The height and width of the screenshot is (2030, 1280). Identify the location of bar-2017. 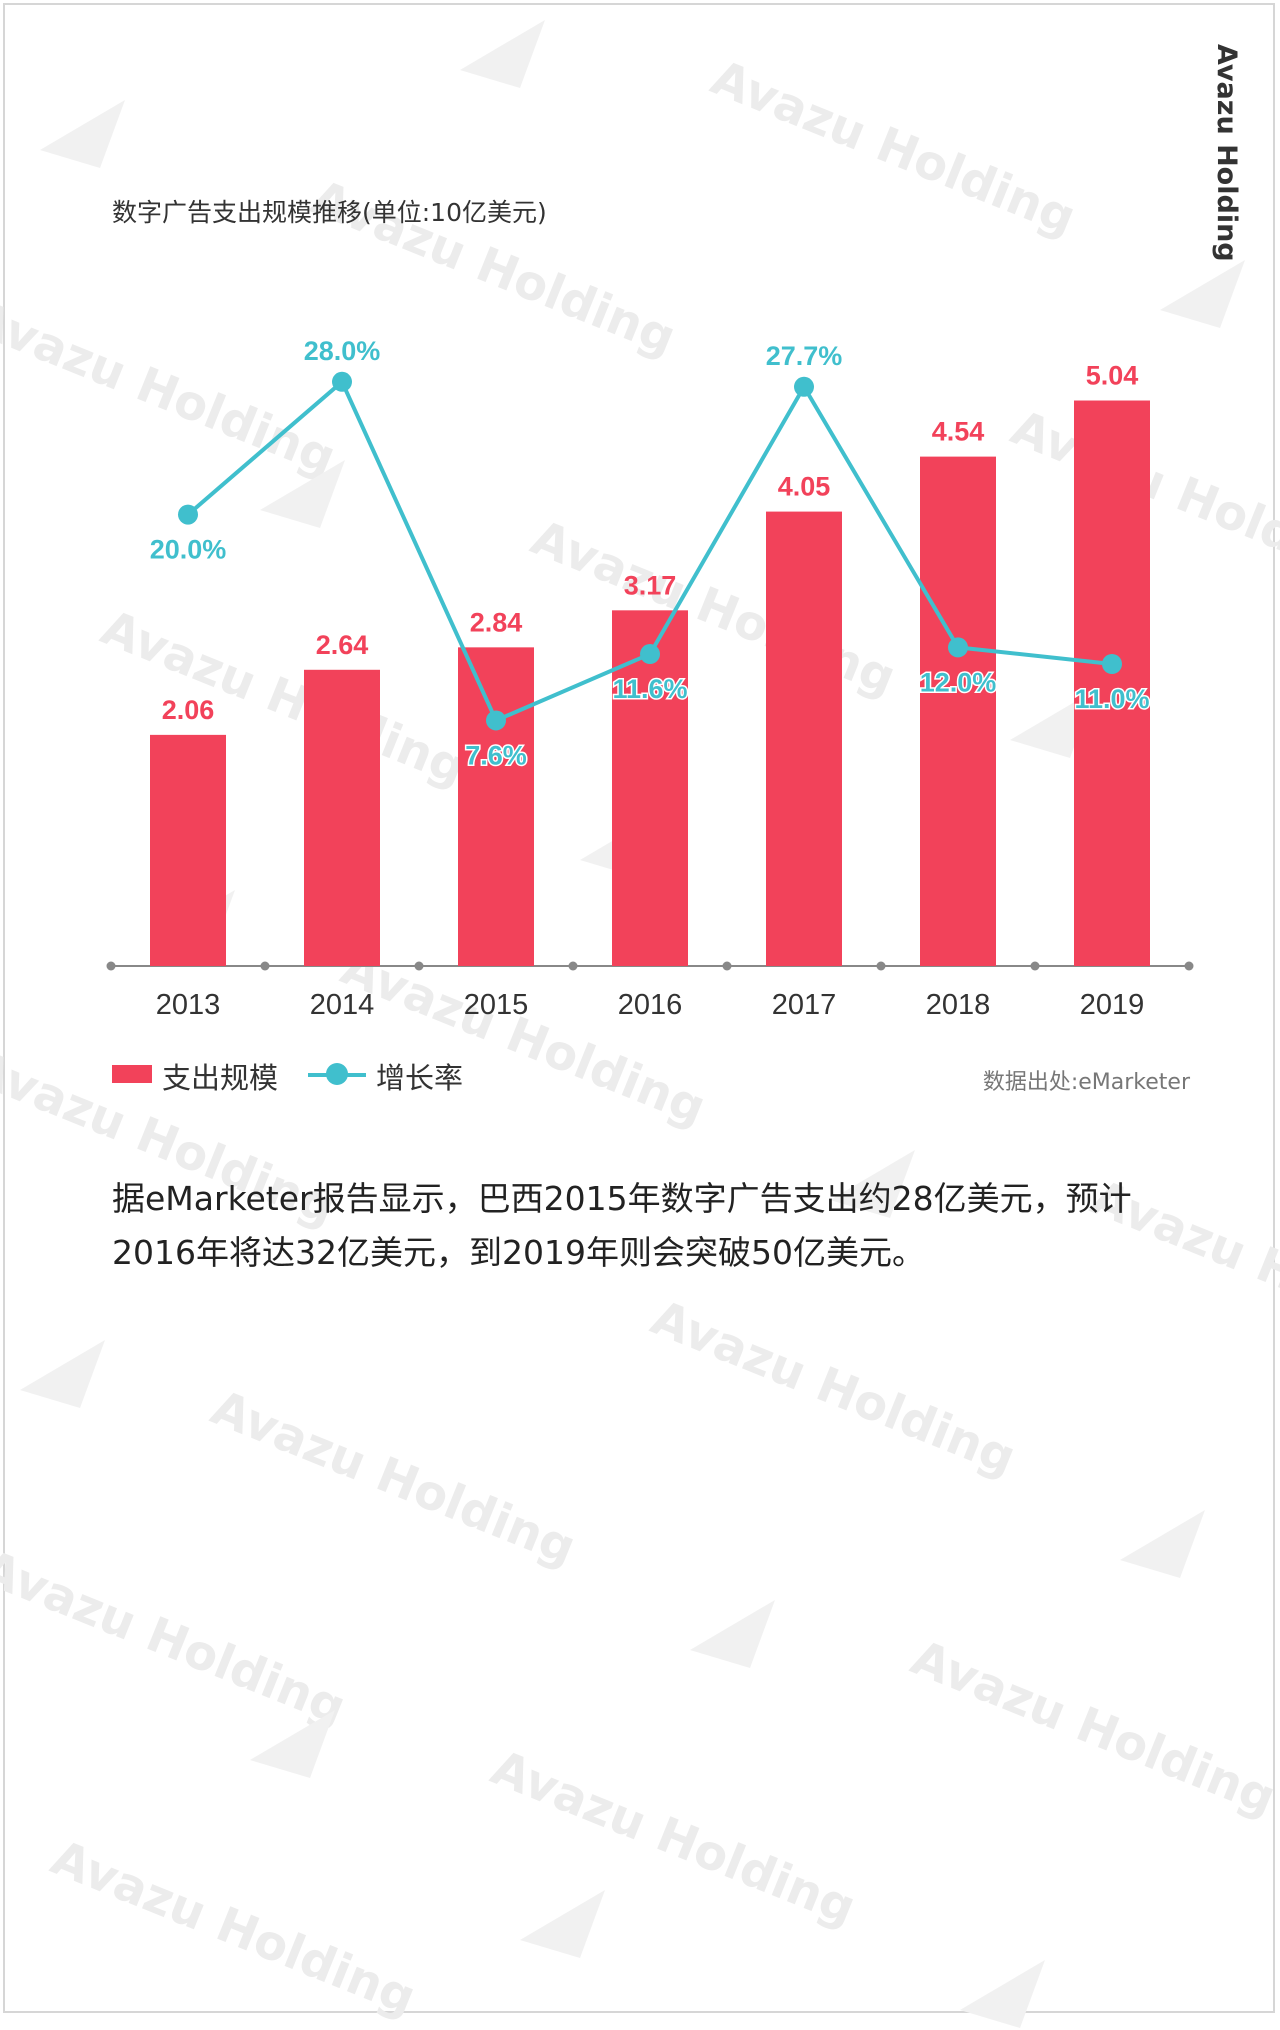
(804, 738).